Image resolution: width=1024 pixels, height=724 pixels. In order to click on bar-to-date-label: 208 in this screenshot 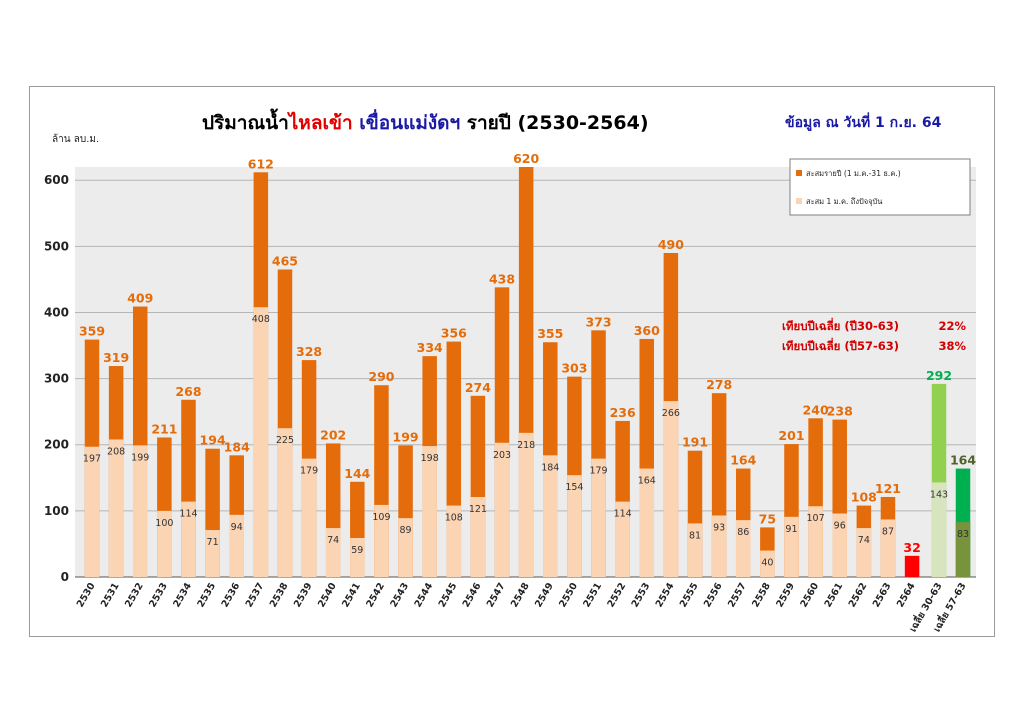, I will do `click(116, 451)`.